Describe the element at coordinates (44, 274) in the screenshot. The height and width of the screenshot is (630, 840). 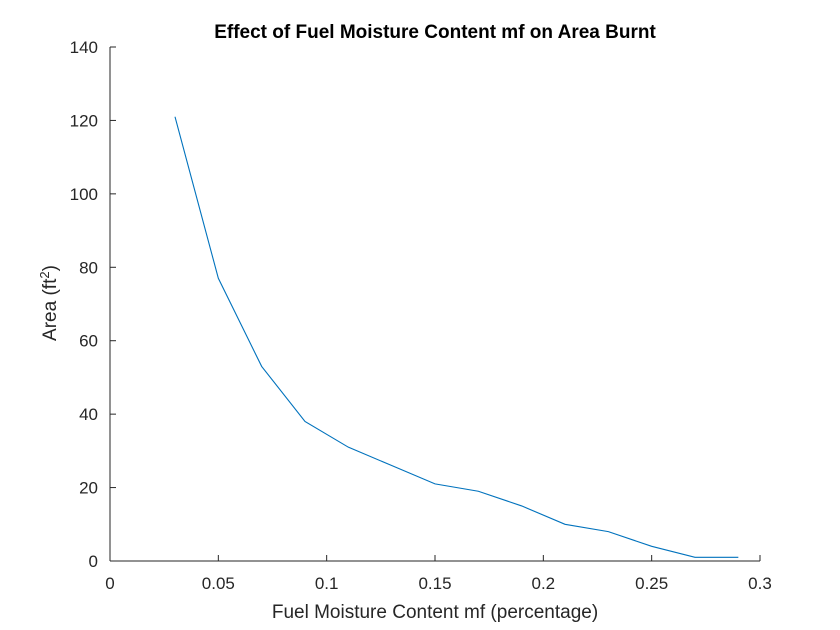
I see `y-axis-label-superscript: 2` at that location.